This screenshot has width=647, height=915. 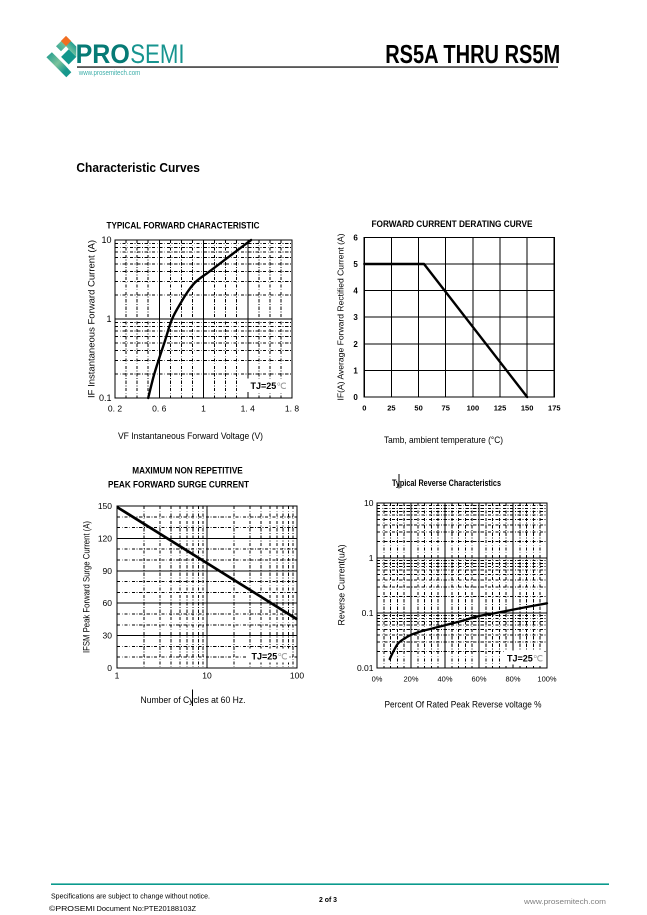 What do you see at coordinates (248, 409) in the screenshot?
I see `svg-text: 1. 4` at bounding box center [248, 409].